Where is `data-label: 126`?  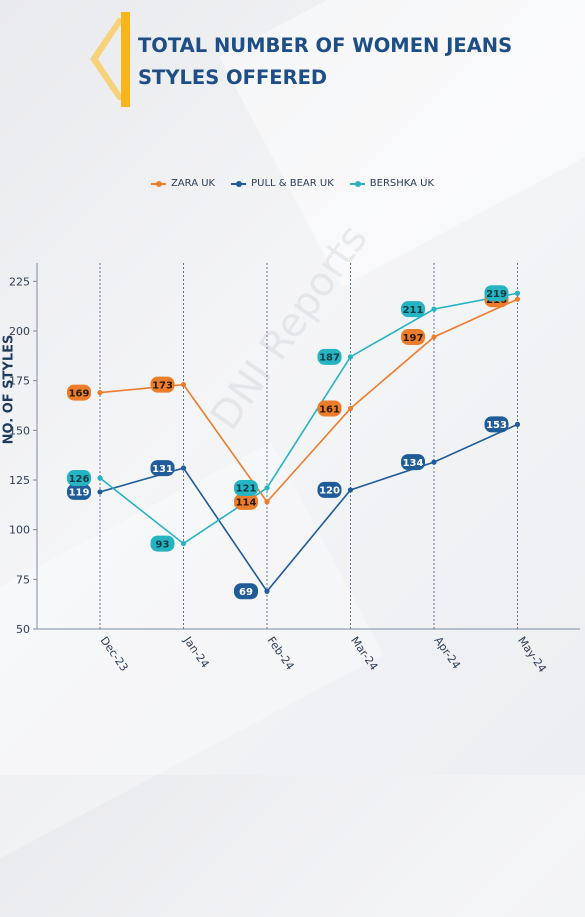 data-label: 126 is located at coordinates (79, 479).